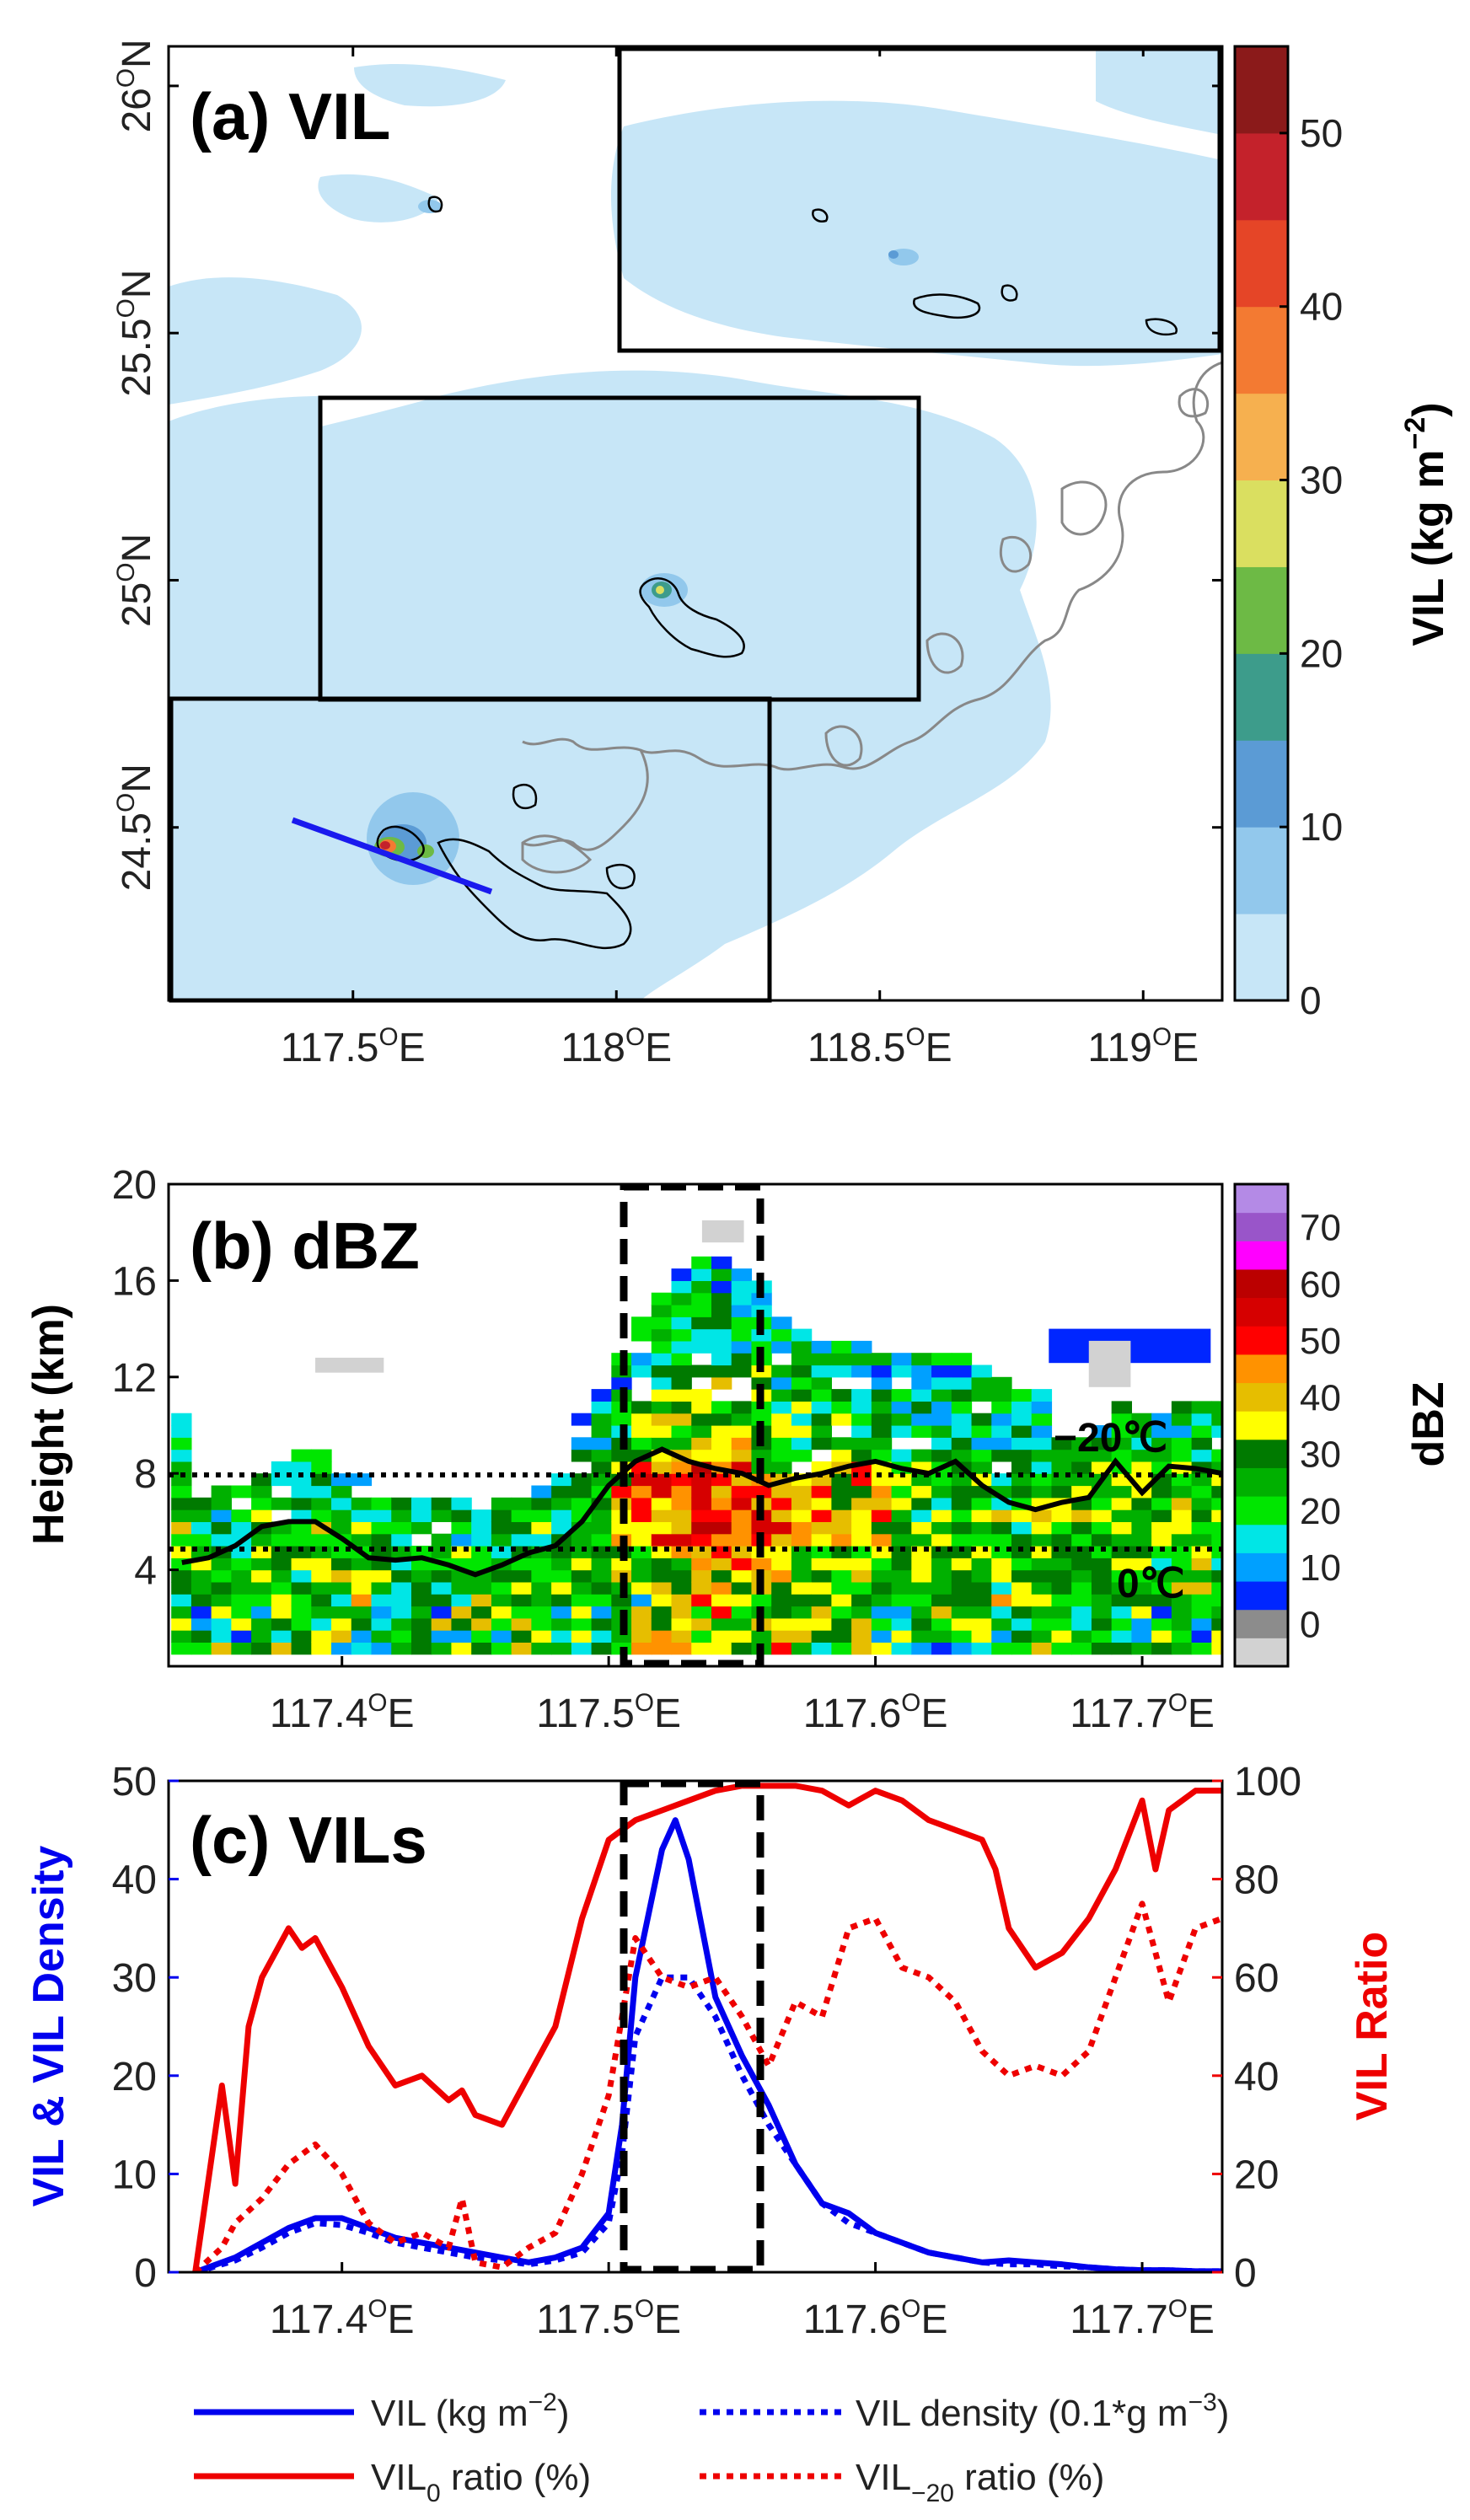 This screenshot has height=2520, width=1470. I want to click on contour-south, so click(506, 866).